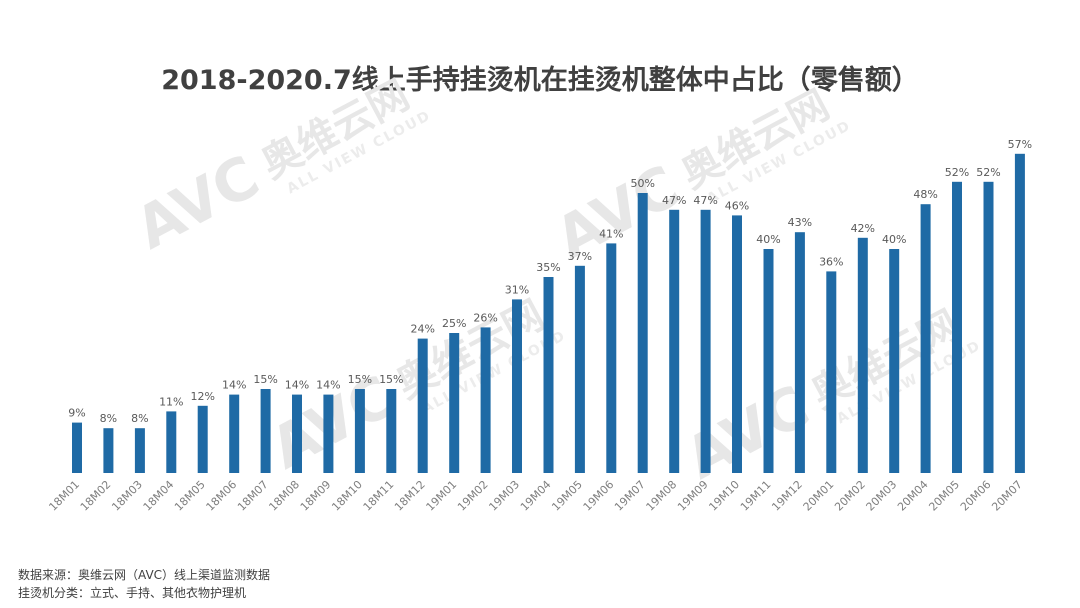 The height and width of the screenshot is (608, 1080). Describe the element at coordinates (944, 496) in the screenshot. I see `x-tick-label: 20M05` at that location.